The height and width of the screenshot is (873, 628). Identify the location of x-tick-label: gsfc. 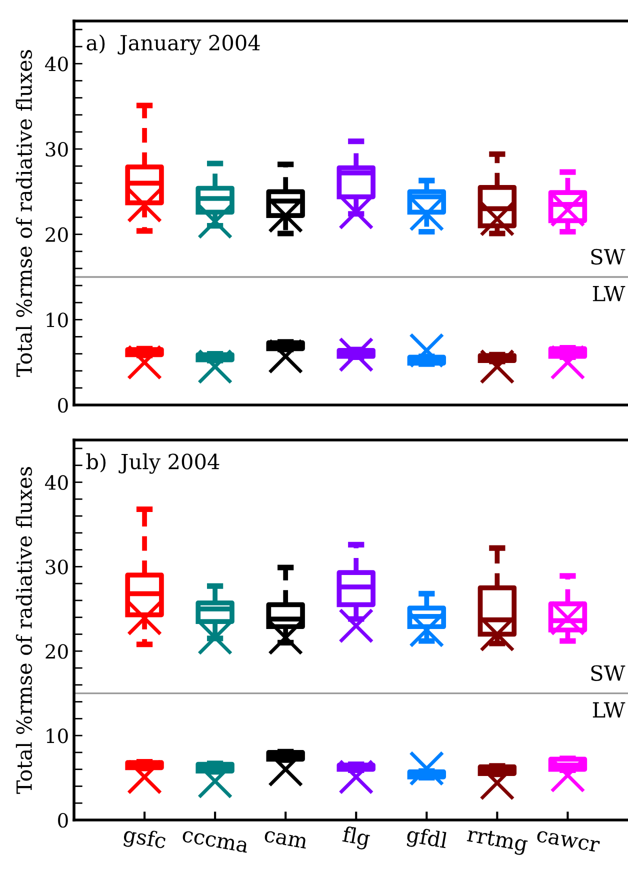
(144, 840).